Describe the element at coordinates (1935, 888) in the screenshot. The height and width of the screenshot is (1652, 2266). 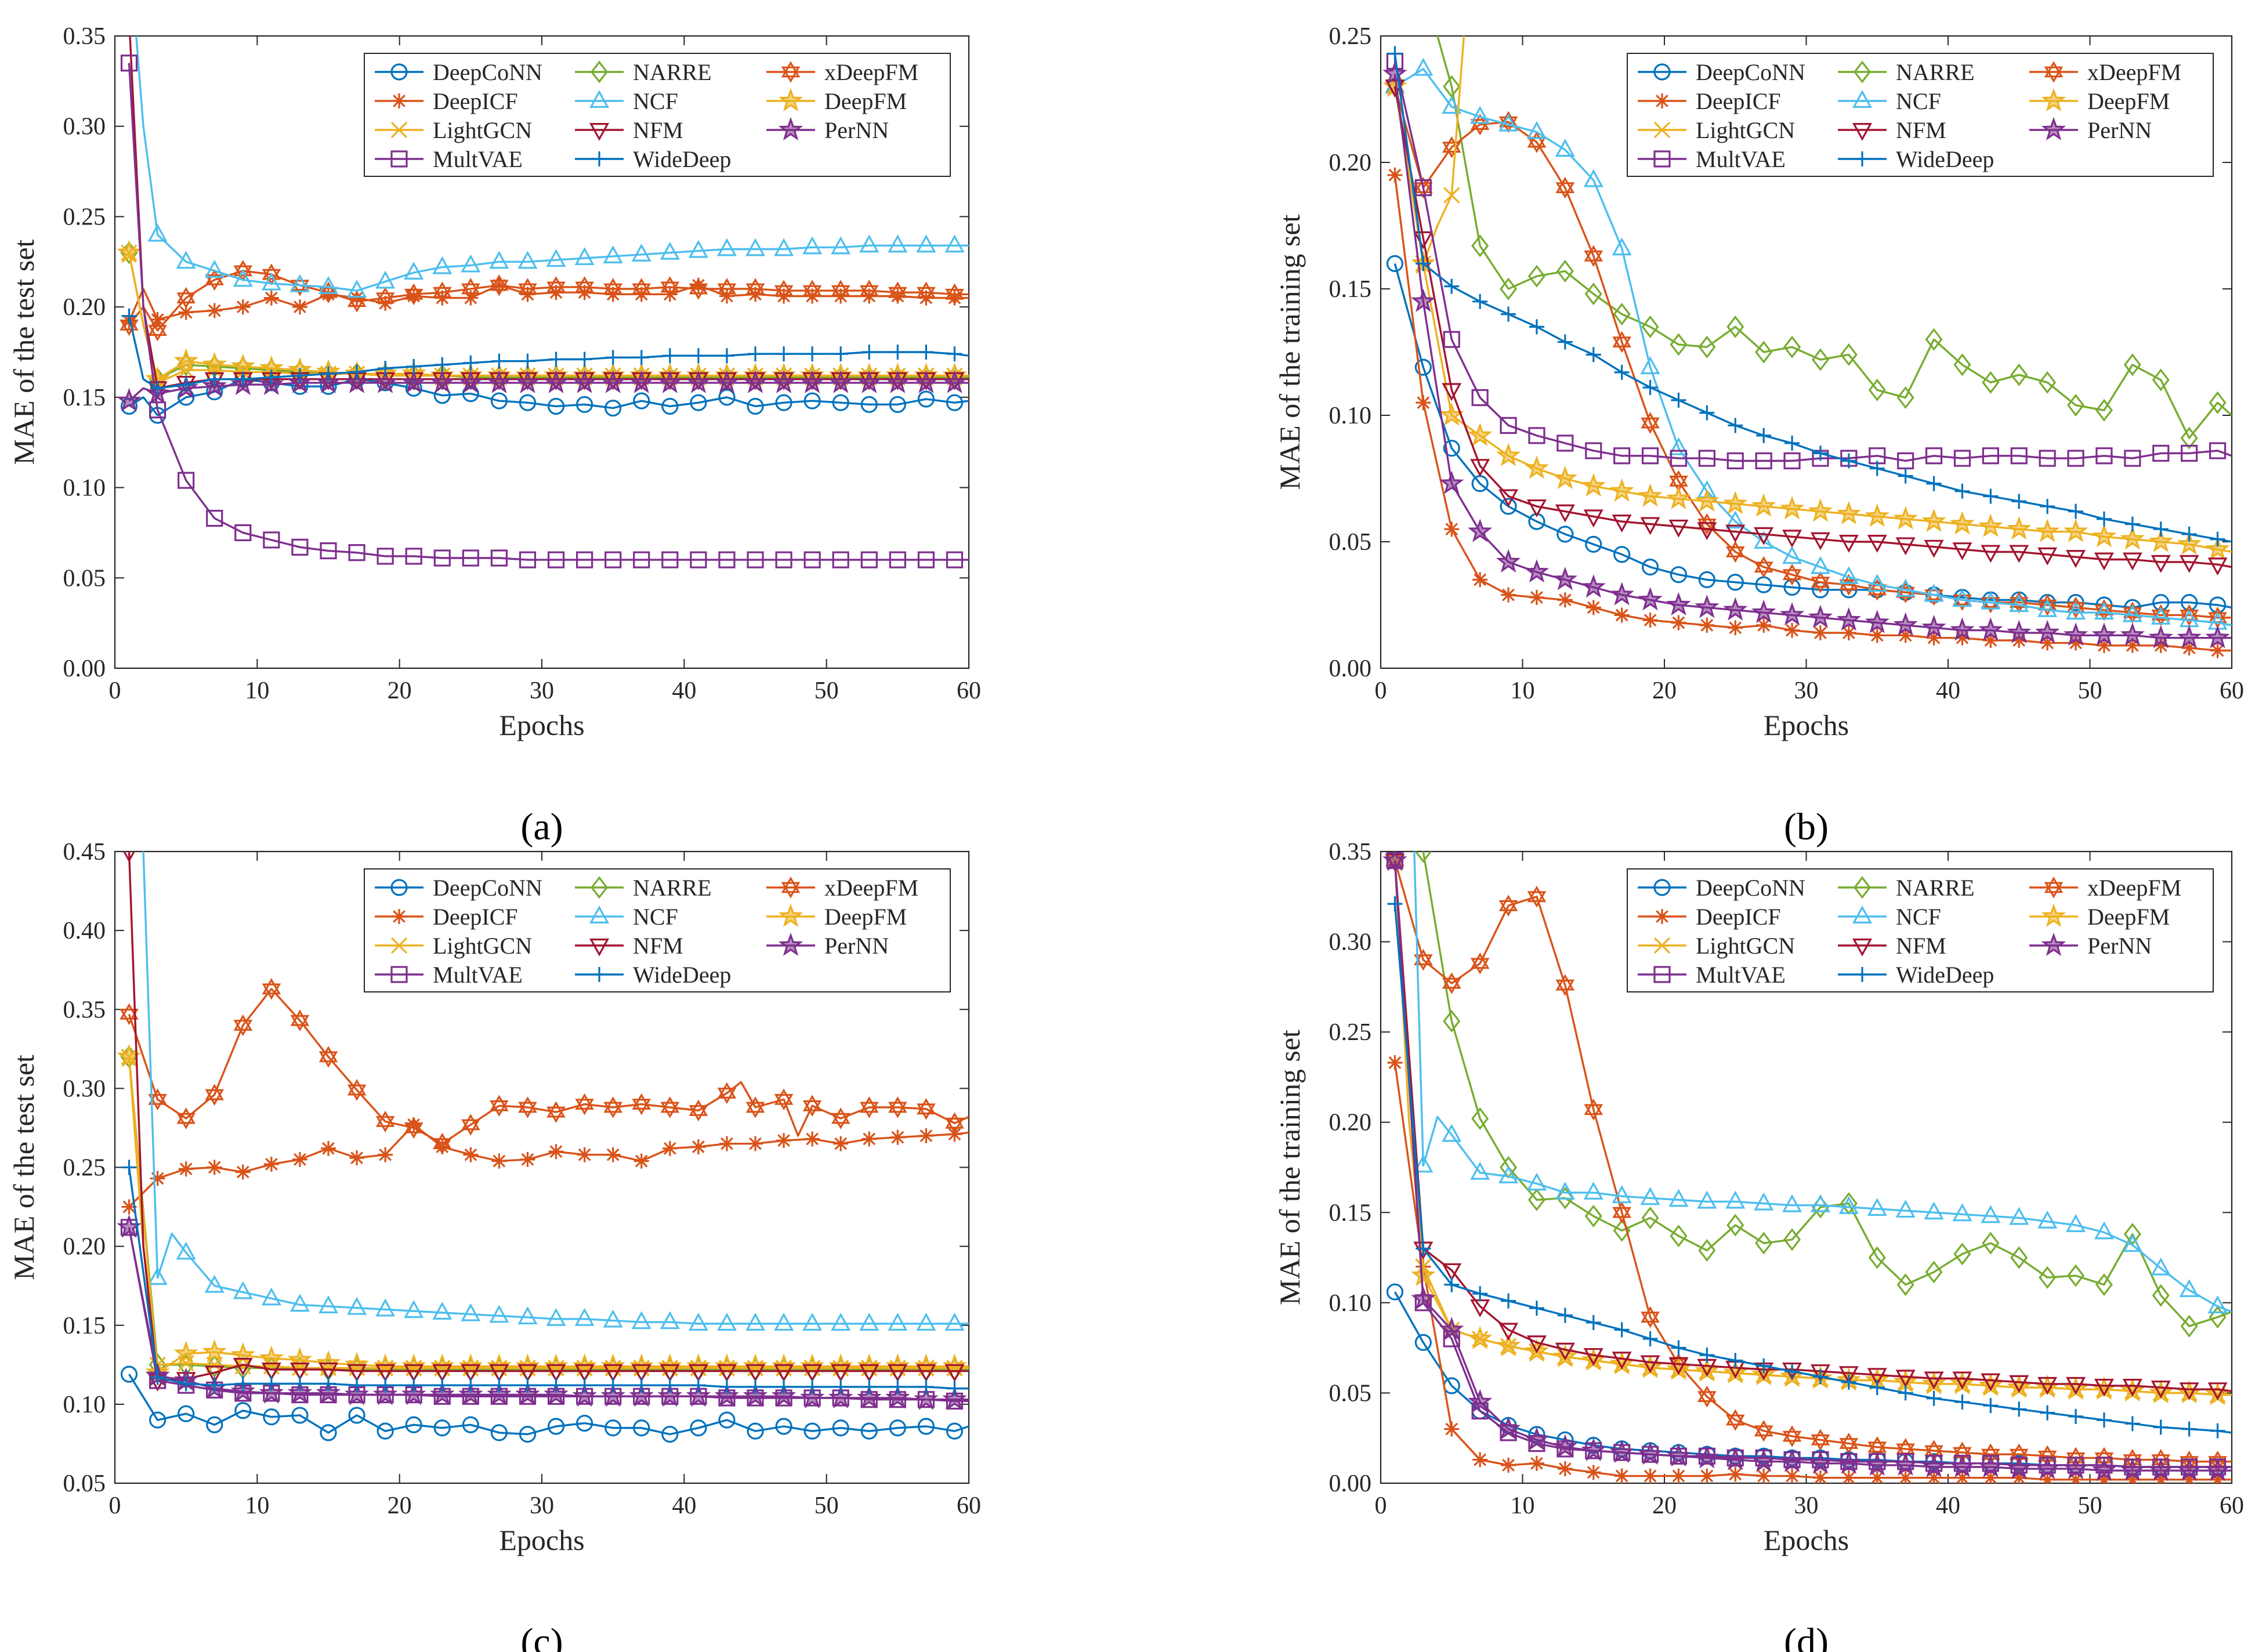
I see `legend-label-narre: NARRE` at that location.